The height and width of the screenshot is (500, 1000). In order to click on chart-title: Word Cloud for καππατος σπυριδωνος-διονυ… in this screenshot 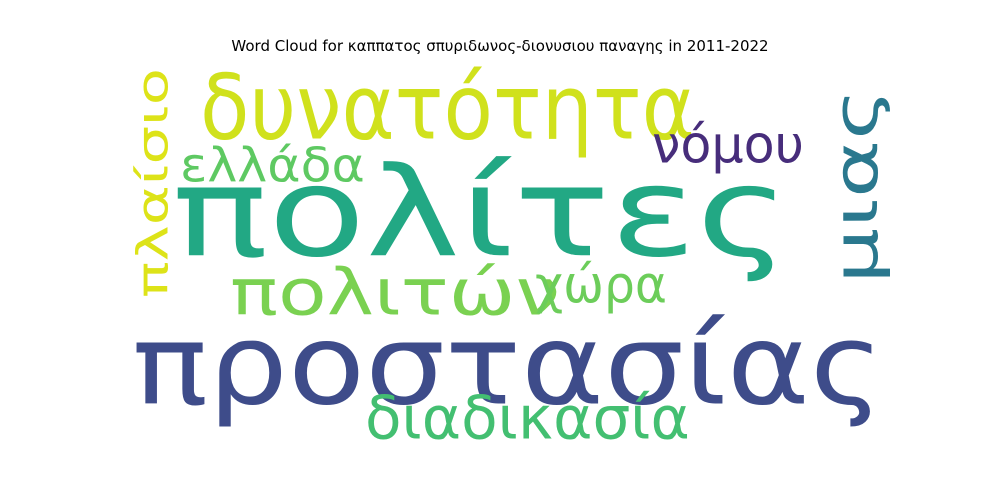, I will do `click(500, 46)`.